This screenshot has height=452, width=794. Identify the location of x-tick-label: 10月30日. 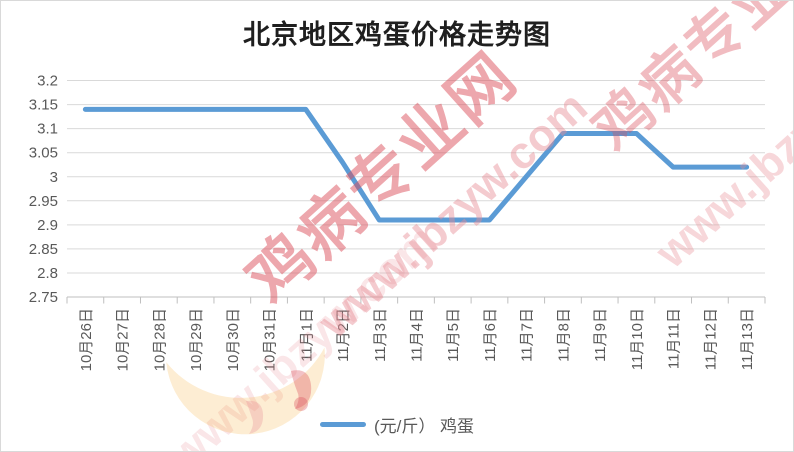
(233, 339).